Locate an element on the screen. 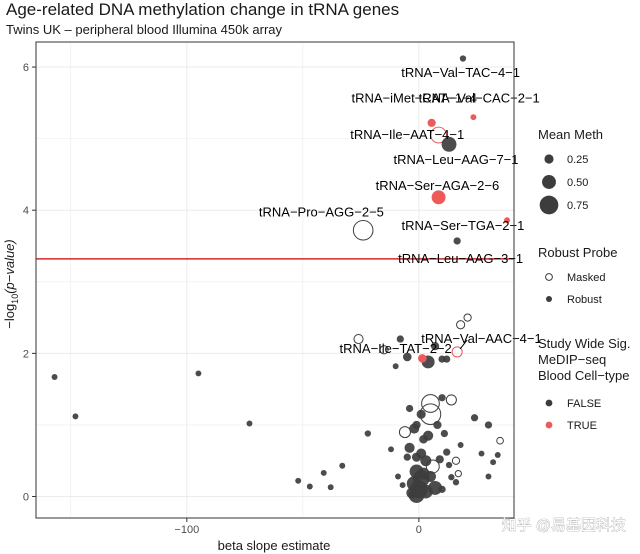 The image size is (640, 554). legend-meth-label: 0.25 is located at coordinates (577, 160).